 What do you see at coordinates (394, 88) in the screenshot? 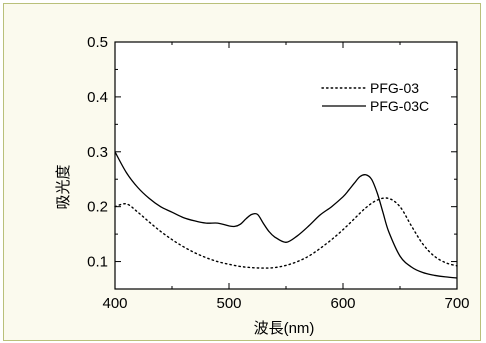
I see `legend-label: PFG-03` at bounding box center [394, 88].